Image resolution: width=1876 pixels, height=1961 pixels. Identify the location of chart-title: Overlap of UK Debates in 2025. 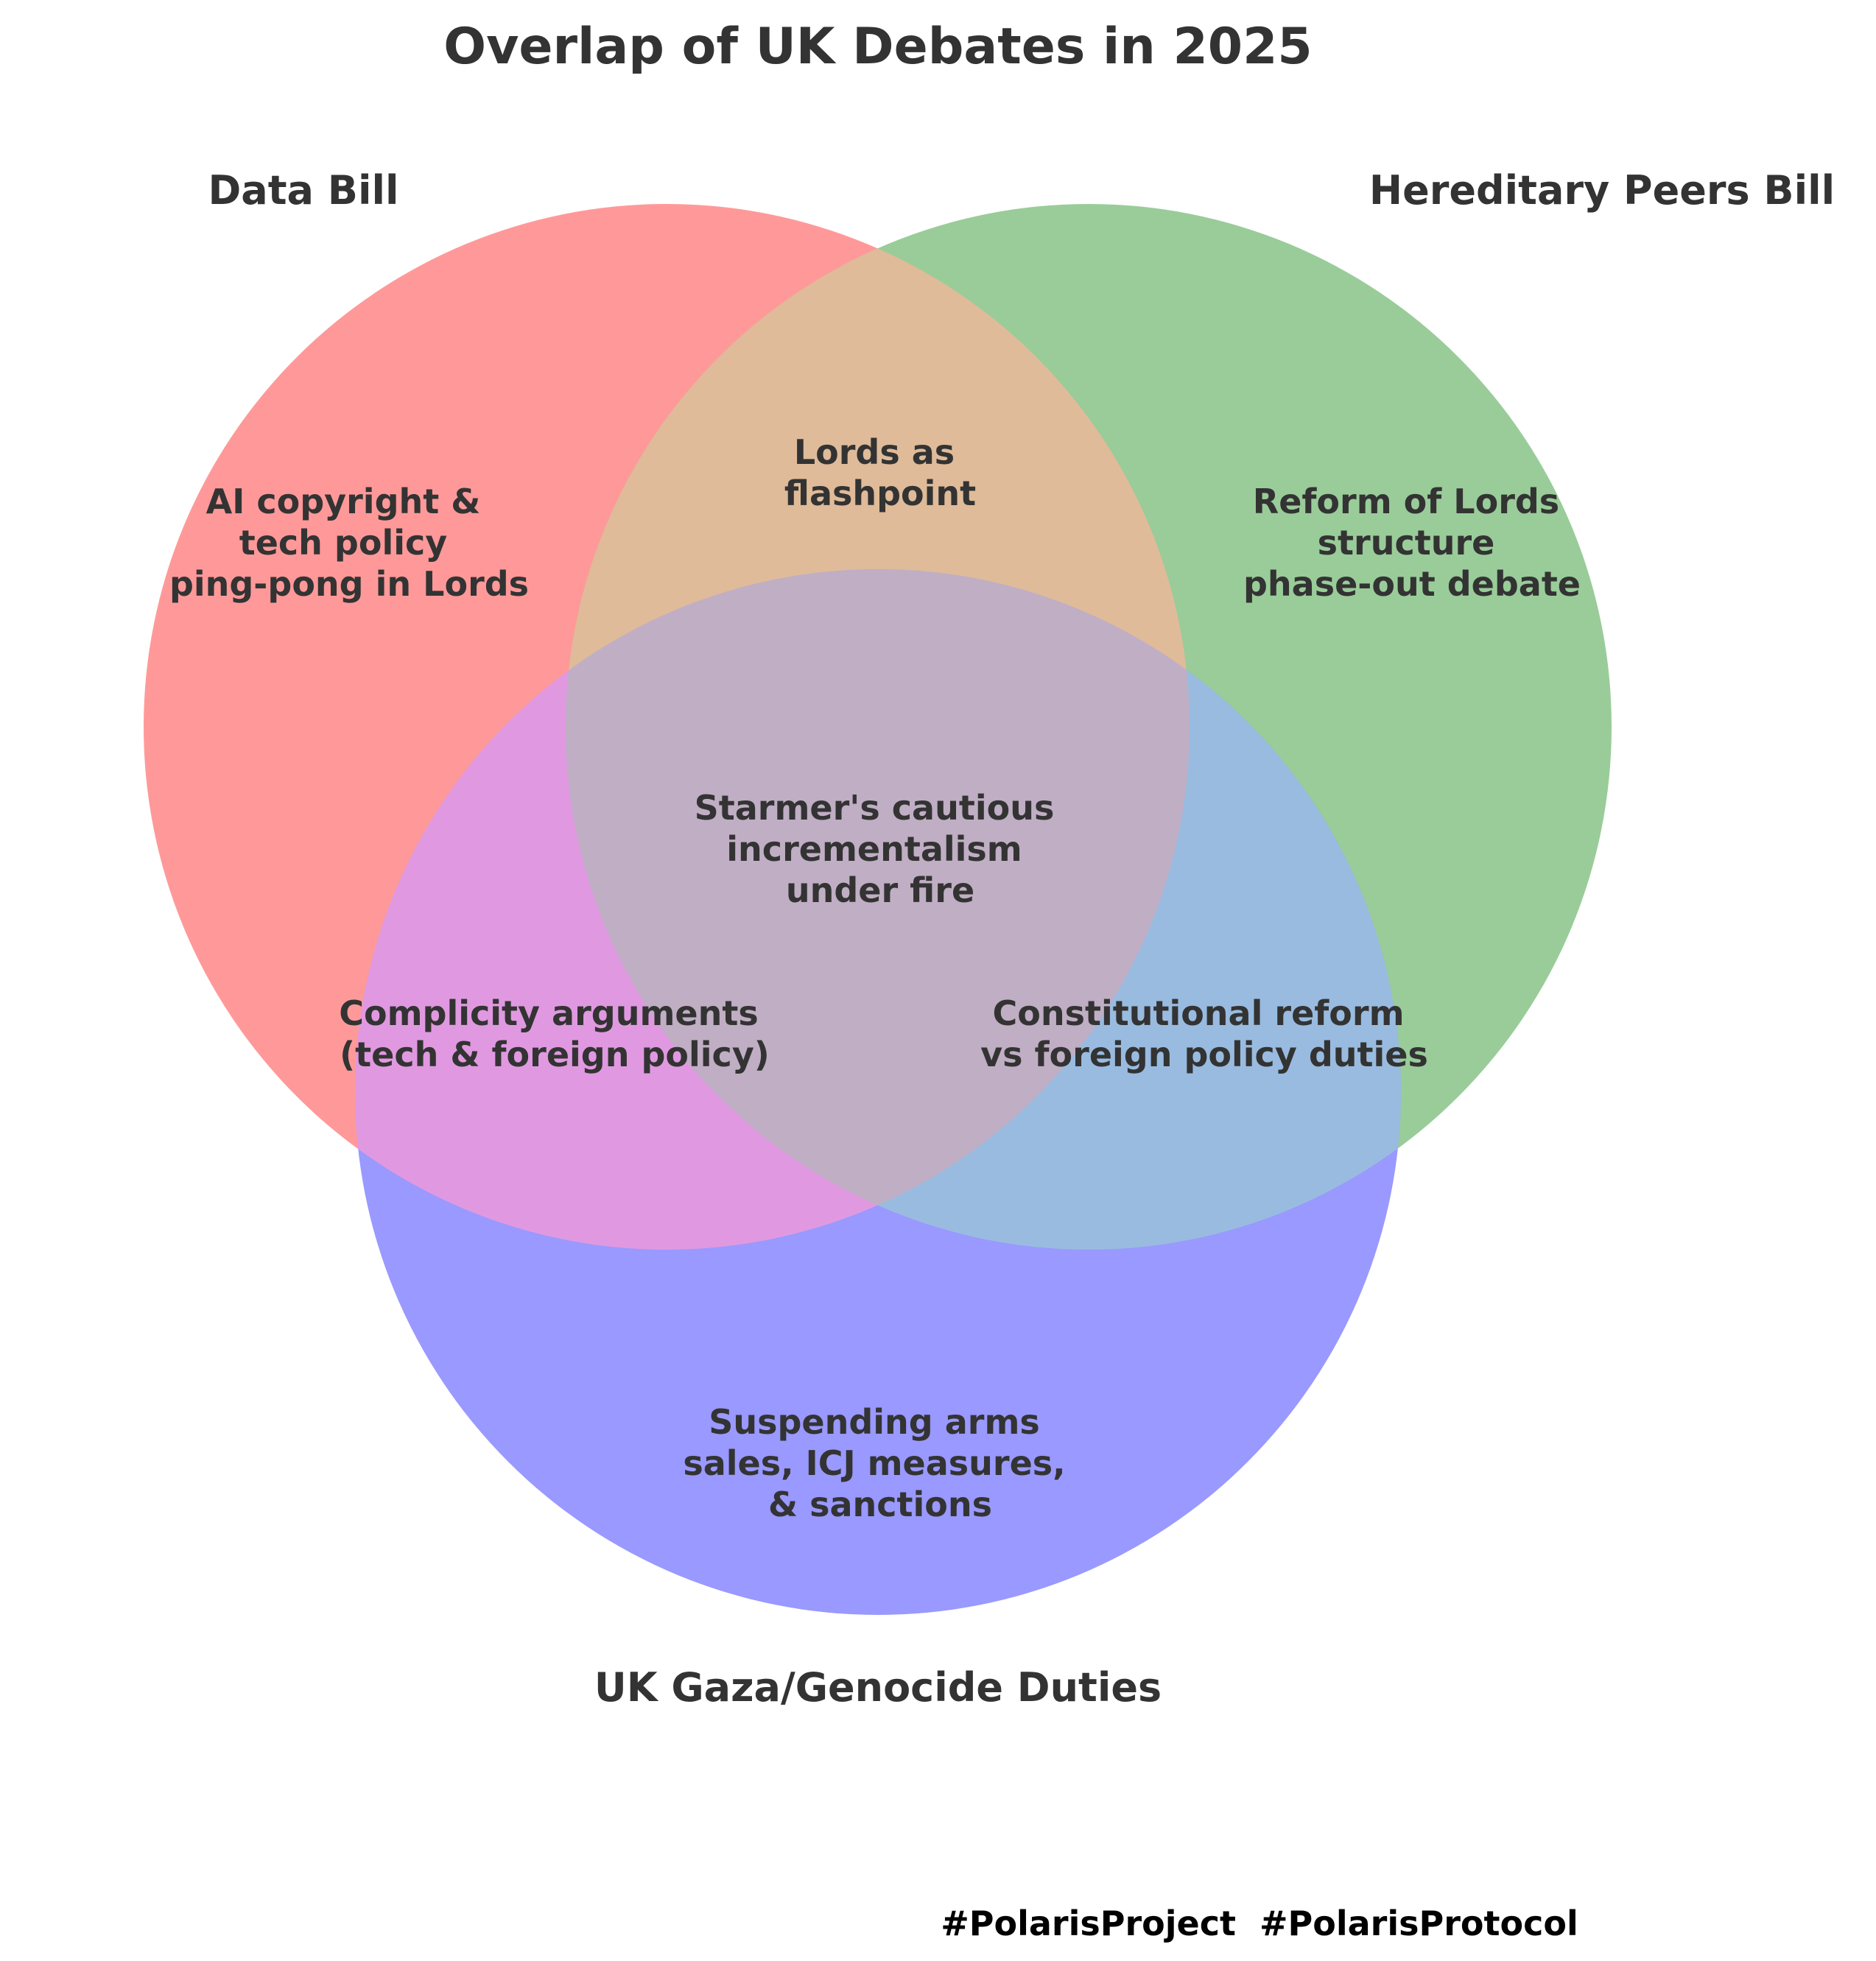
(878, 47).